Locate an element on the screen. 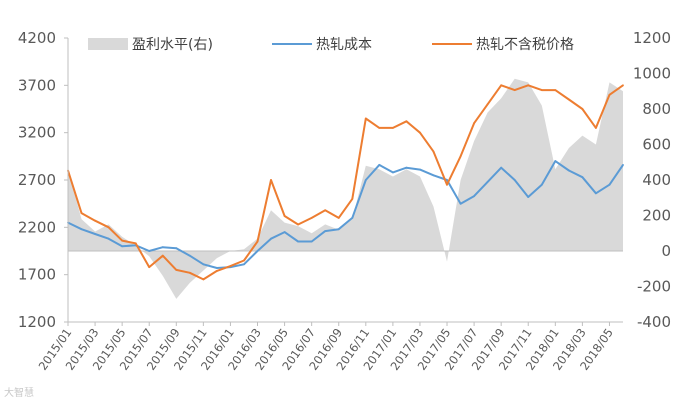  y-left-tick-label: 1700 is located at coordinates (37, 275).